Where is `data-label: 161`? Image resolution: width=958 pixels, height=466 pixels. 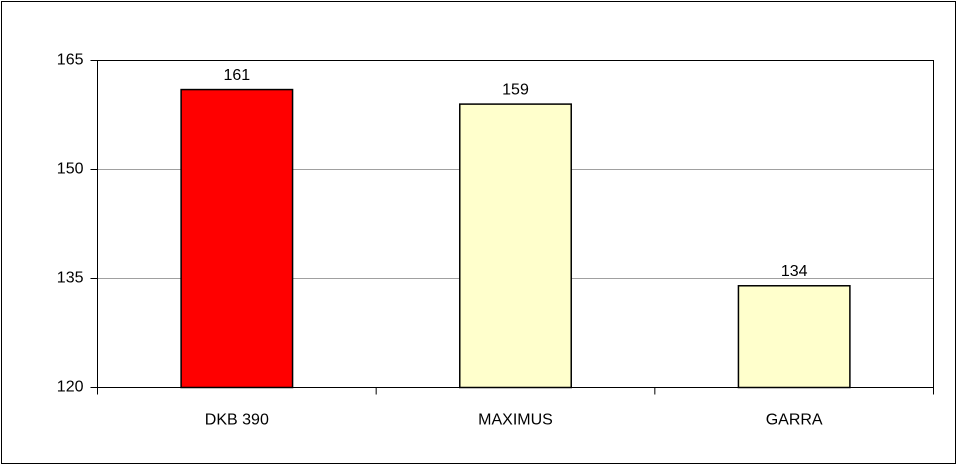 data-label: 161 is located at coordinates (236, 75).